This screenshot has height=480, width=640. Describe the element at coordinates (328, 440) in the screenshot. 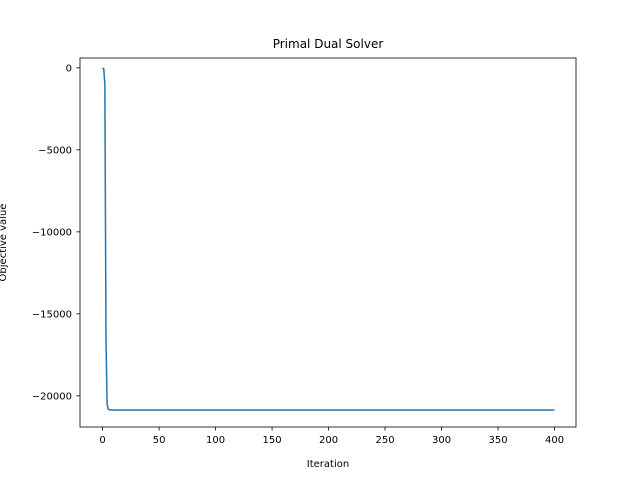

I see `x-tick-label: 200` at that location.